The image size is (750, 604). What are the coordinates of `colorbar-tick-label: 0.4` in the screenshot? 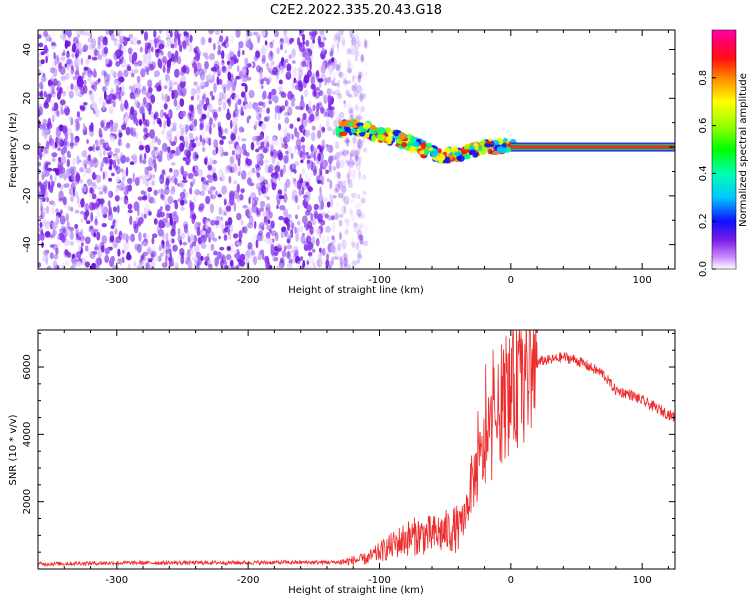 It's located at (703, 173).